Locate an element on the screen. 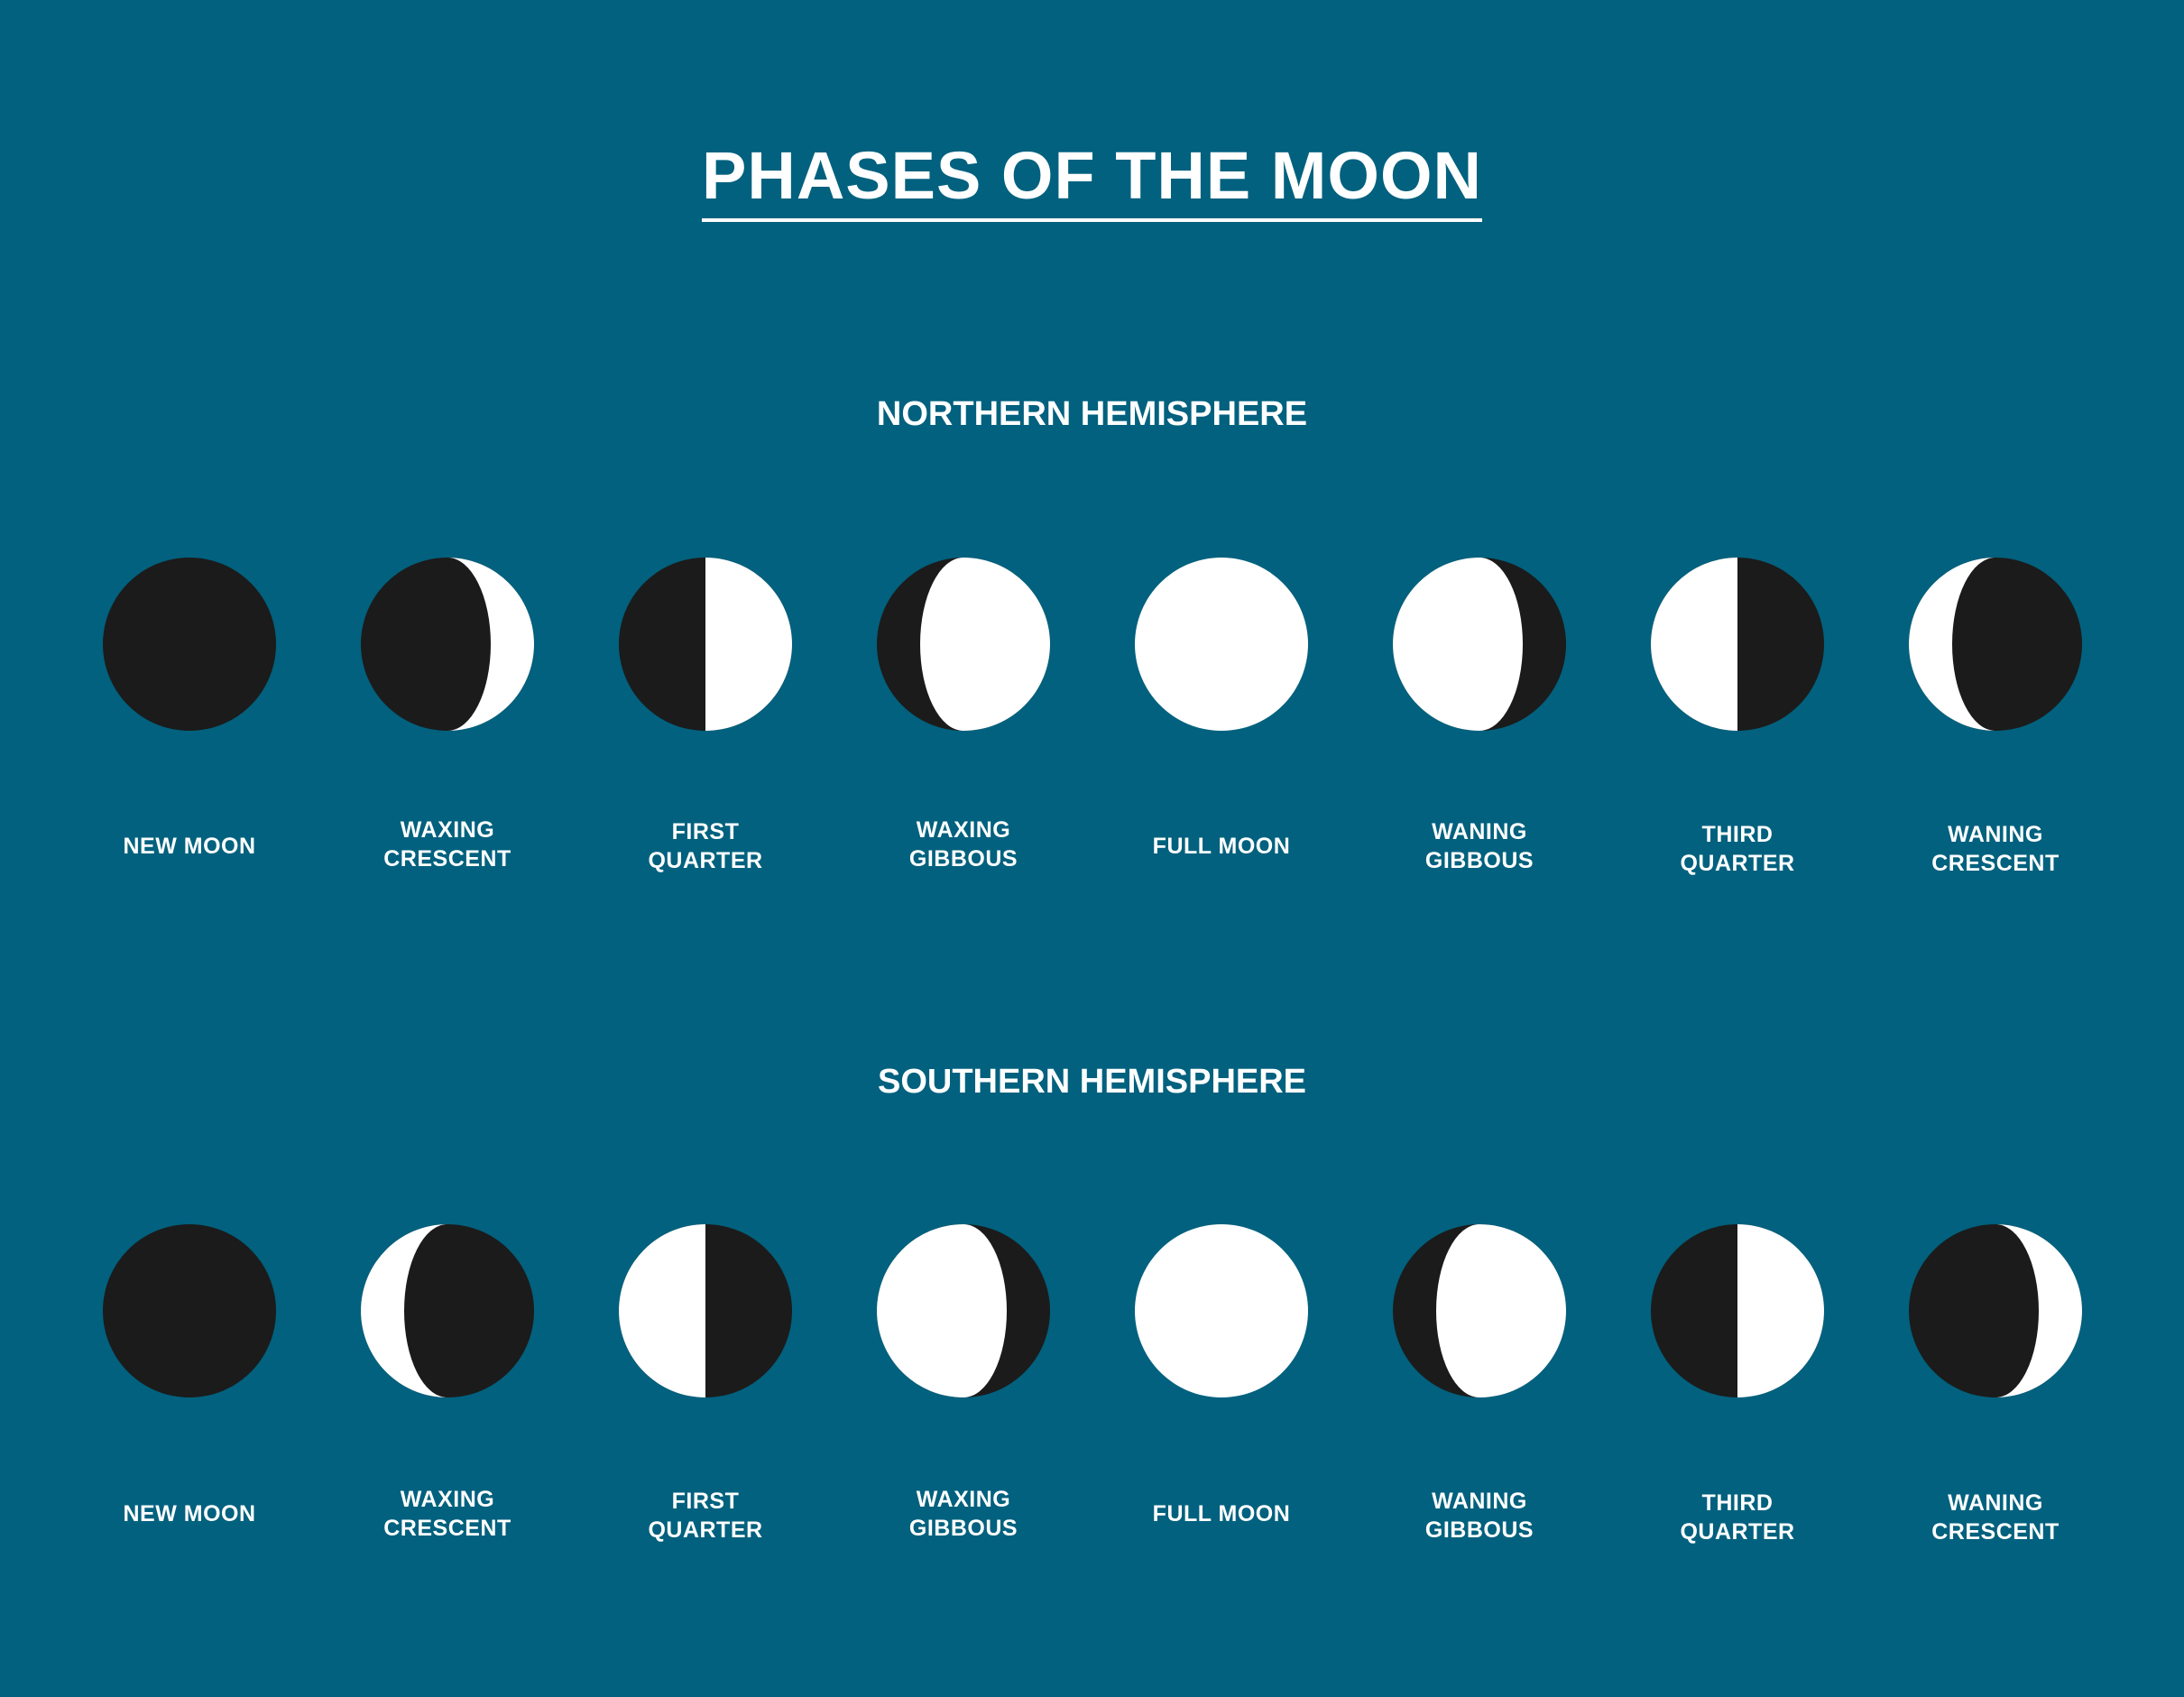 Image resolution: width=2184 pixels, height=1697 pixels. southern-waning-crescent-moon is located at coordinates (1996, 1310).